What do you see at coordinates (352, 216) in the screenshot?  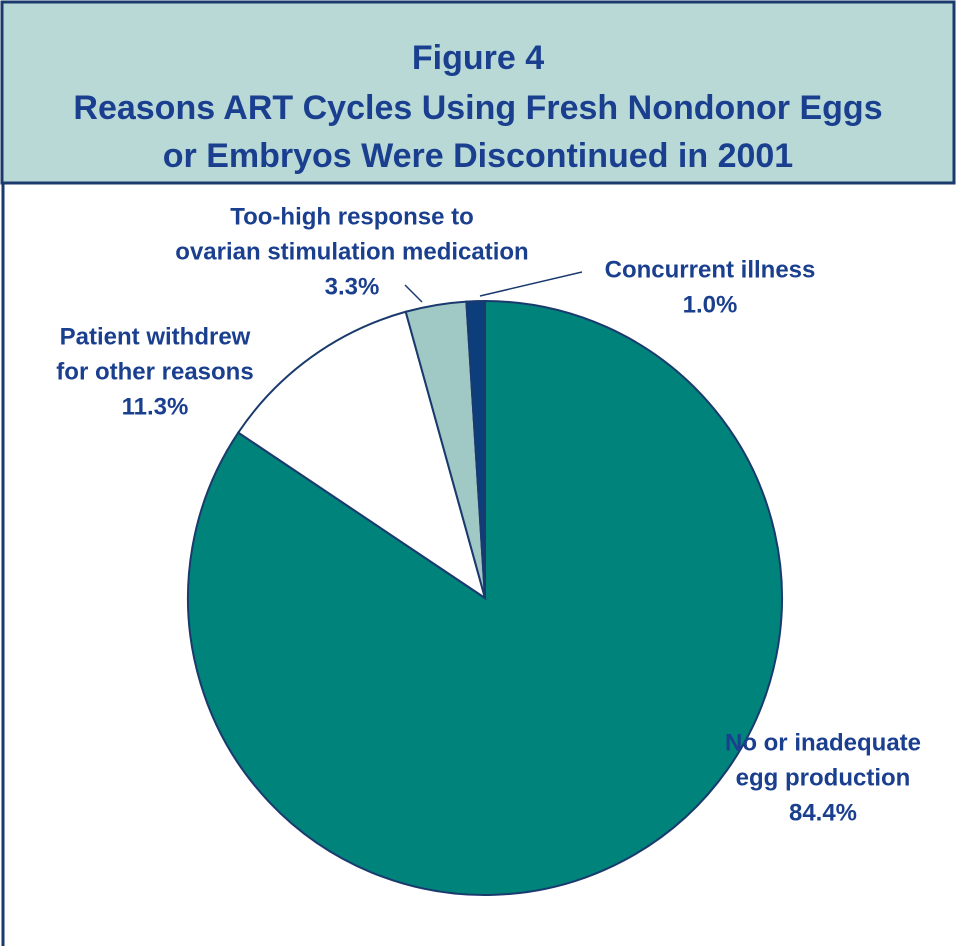 I see `slice-label: Too-high response to` at bounding box center [352, 216].